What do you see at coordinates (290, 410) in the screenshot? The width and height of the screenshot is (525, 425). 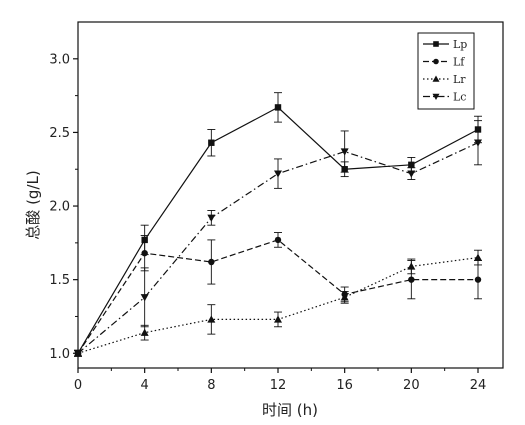 I see `x-axis-title: 时间 (h)` at bounding box center [290, 410].